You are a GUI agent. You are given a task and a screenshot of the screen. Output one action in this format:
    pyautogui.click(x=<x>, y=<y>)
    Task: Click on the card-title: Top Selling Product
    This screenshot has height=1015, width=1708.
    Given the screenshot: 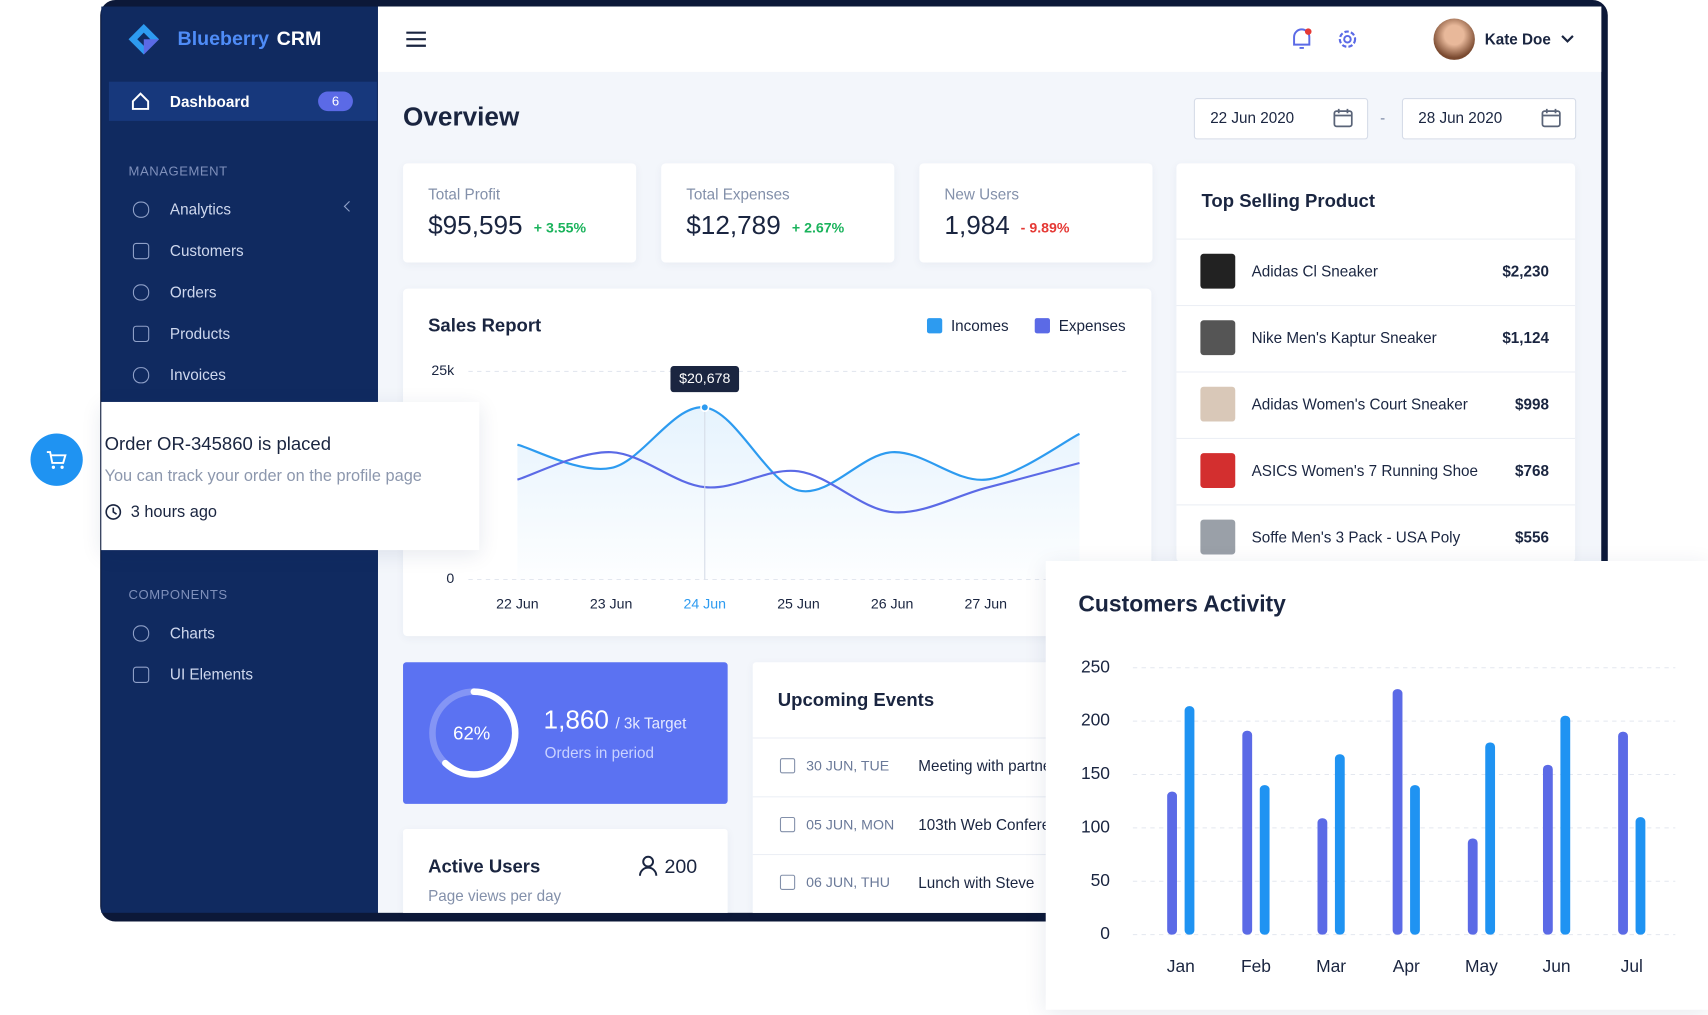 What is the action you would take?
    pyautogui.click(x=1288, y=201)
    